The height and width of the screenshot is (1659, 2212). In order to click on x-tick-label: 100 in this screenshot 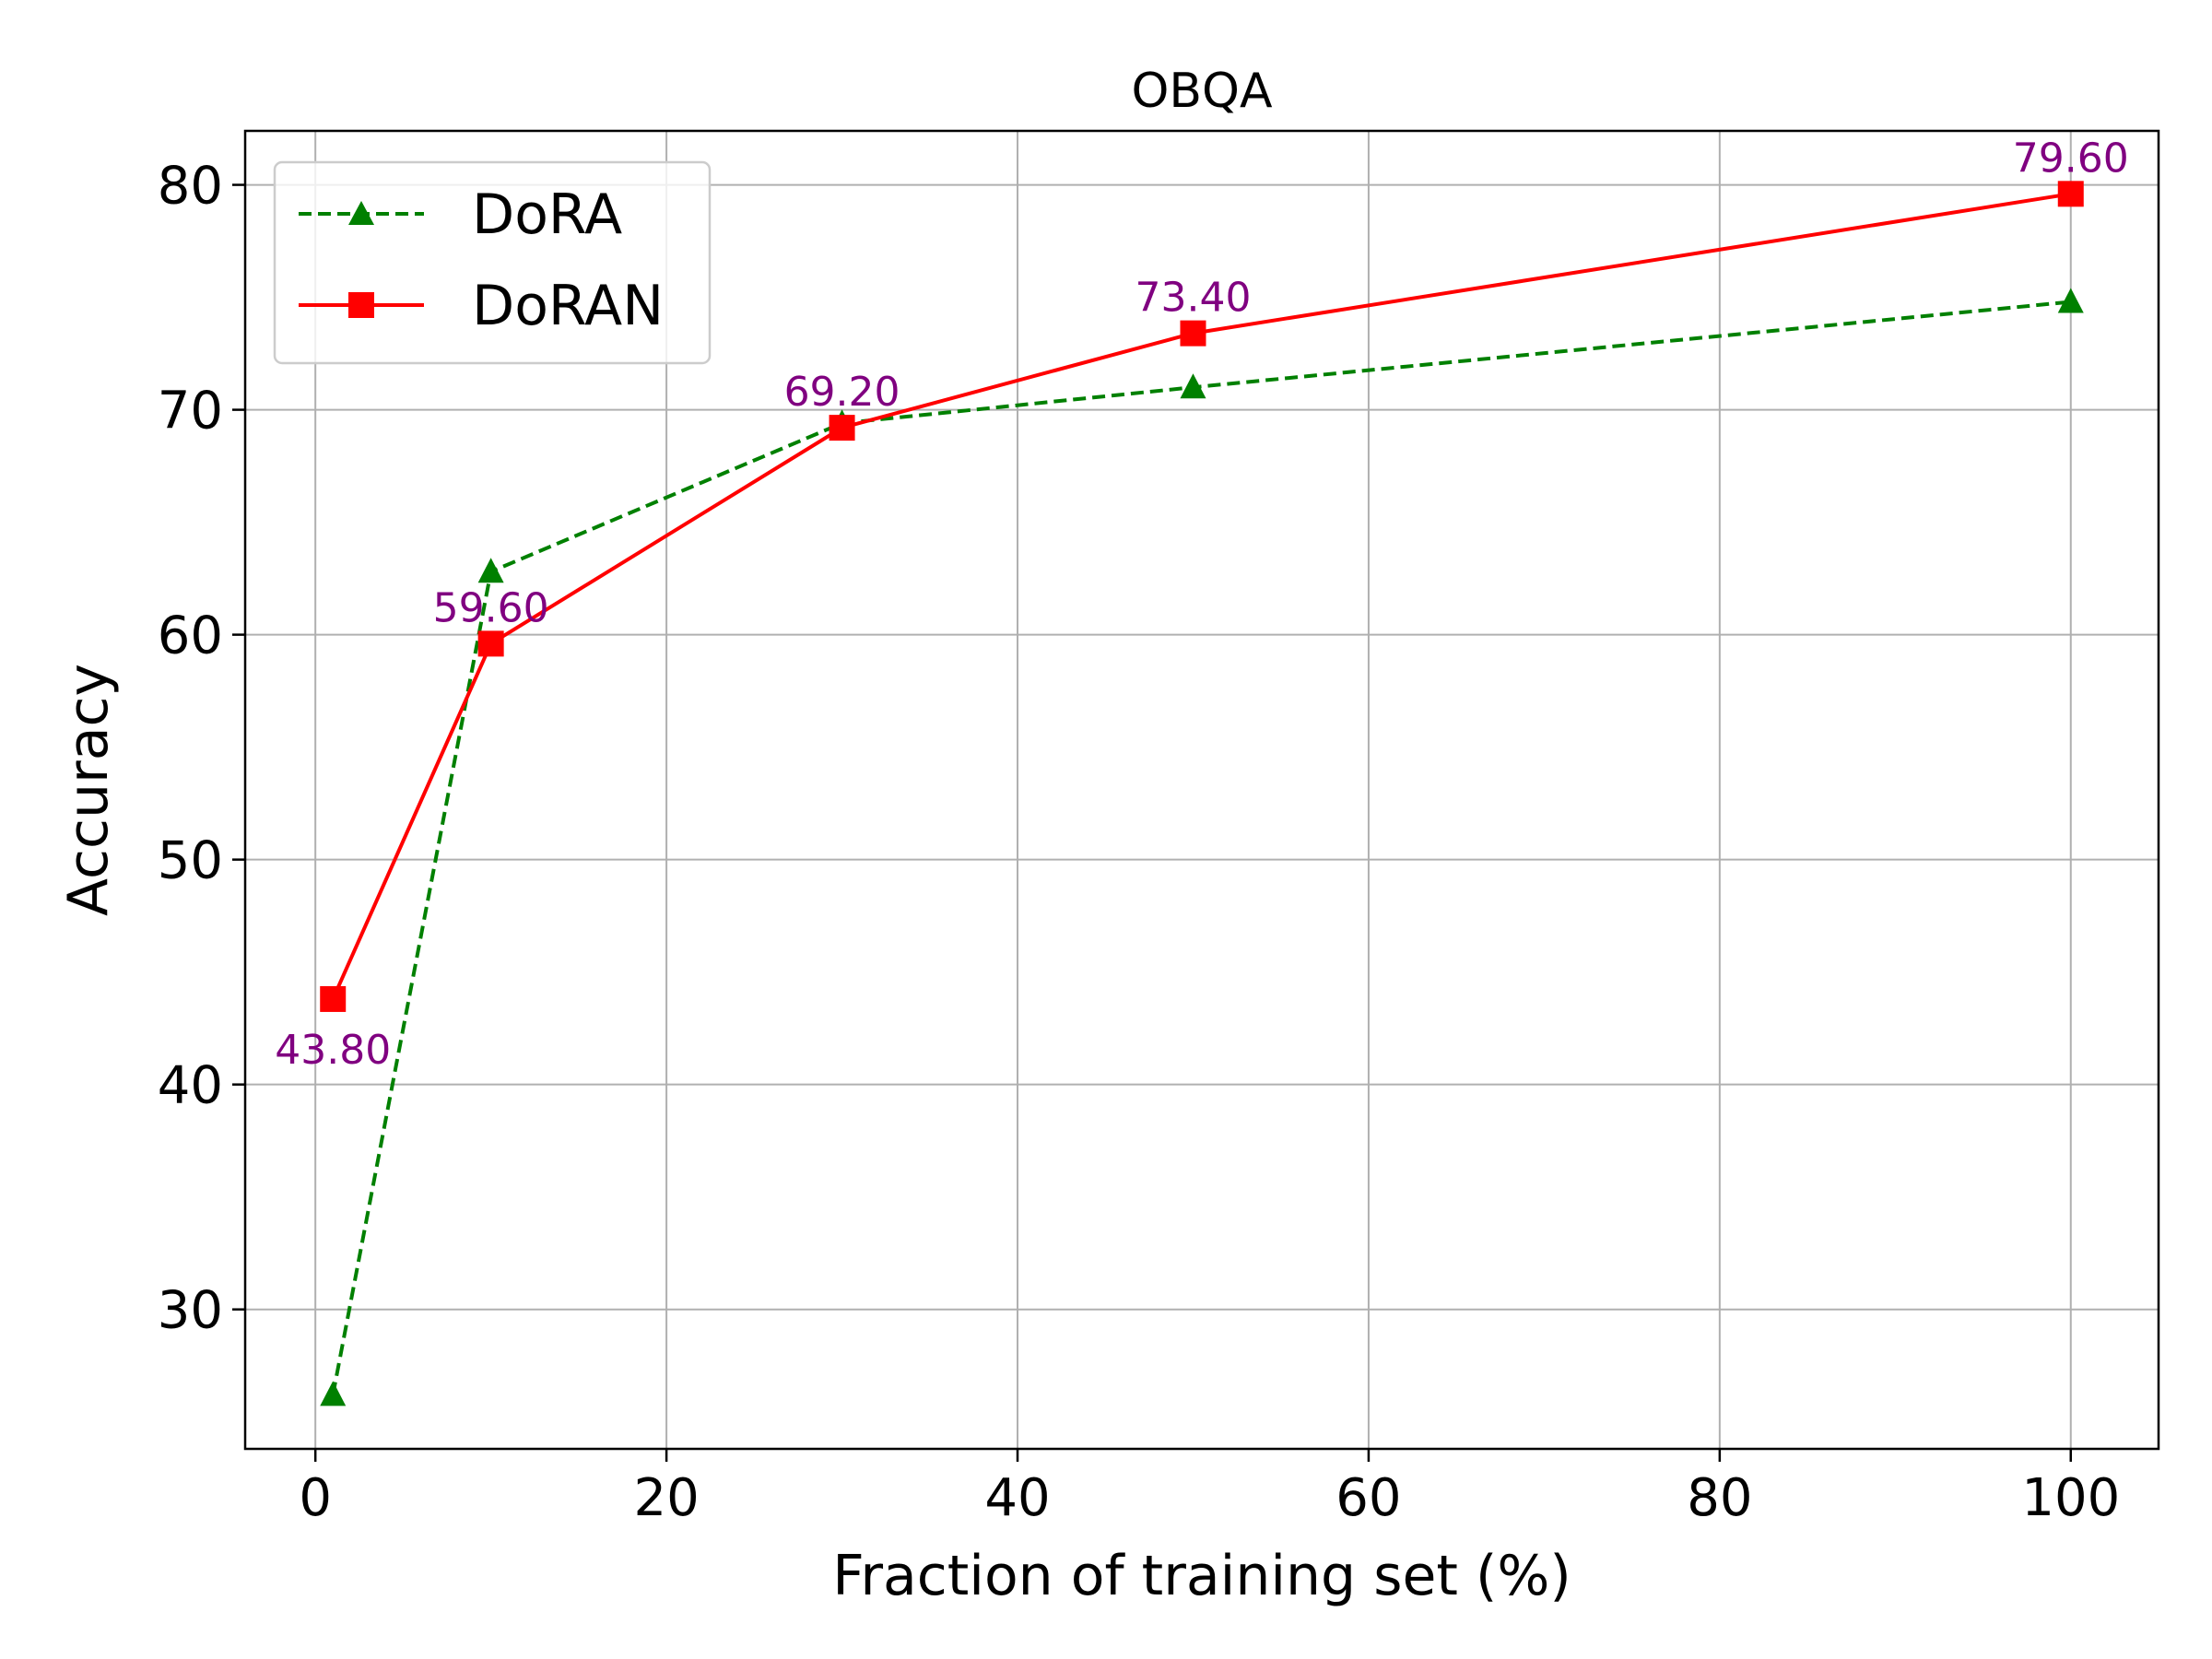, I will do `click(2070, 1498)`.